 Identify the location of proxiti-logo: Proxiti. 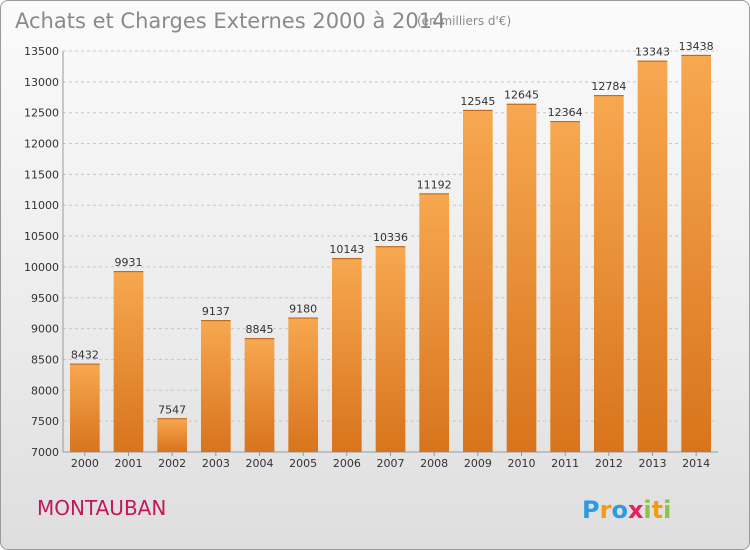
(626, 510).